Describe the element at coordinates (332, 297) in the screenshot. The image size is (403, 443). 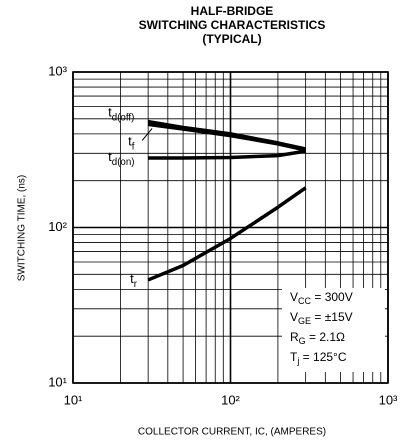
I see `label-part: = 300V` at that location.